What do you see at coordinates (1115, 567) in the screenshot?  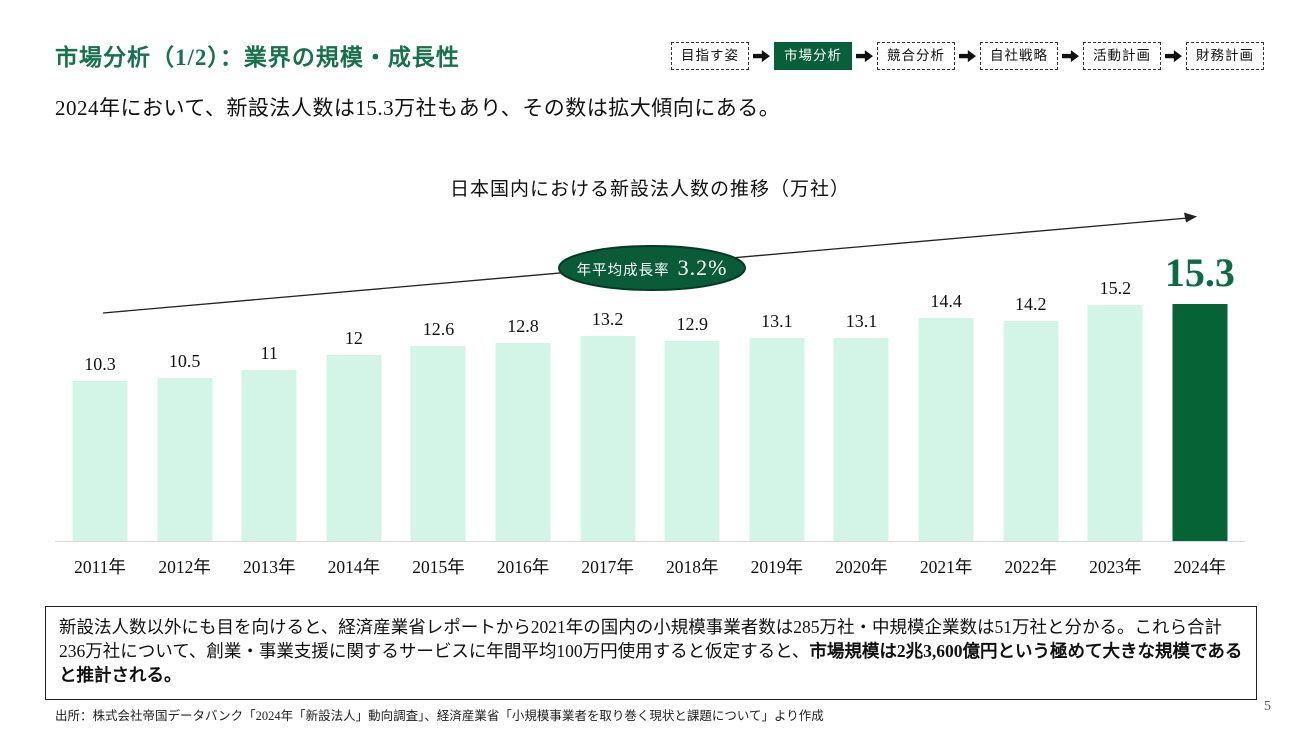 I see `x-axis-tick-label: 2023年` at bounding box center [1115, 567].